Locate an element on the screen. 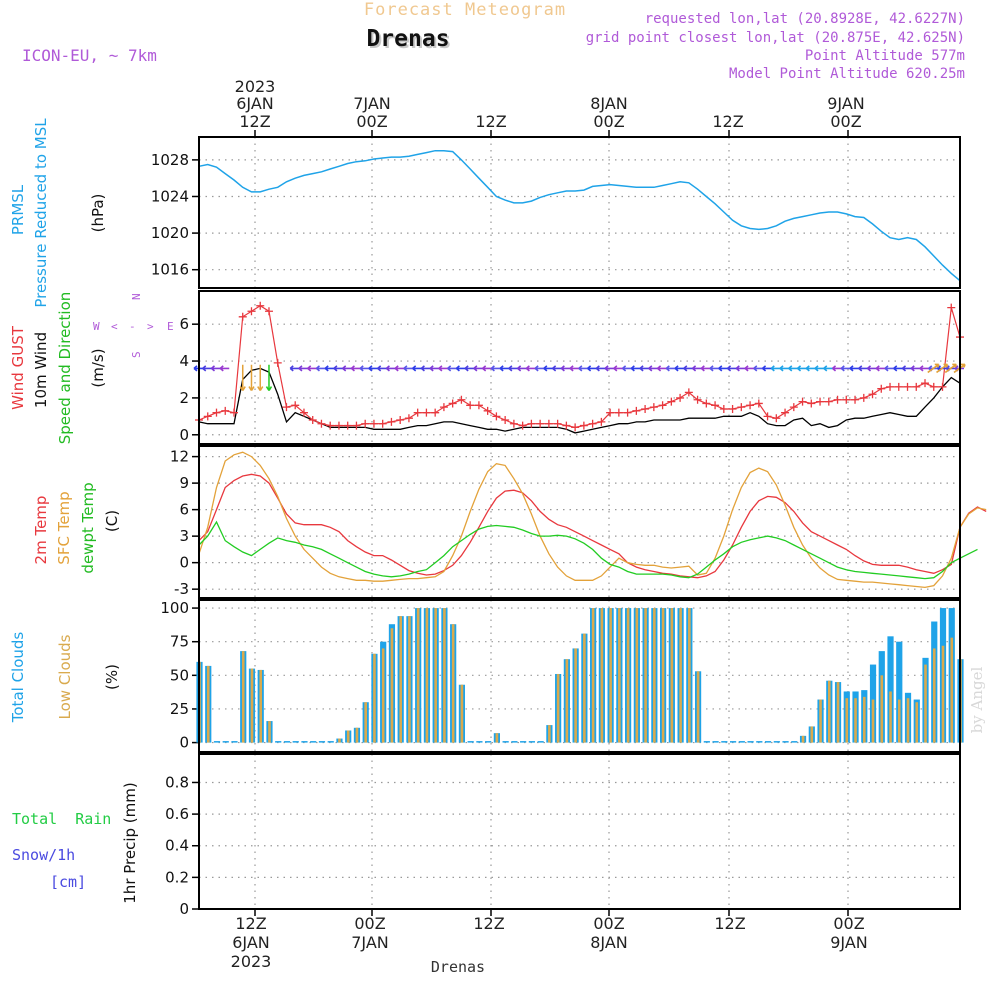 Image resolution: width=1000 pixels, height=1000 pixels. y-tick-label: 0.6 is located at coordinates (177, 814).